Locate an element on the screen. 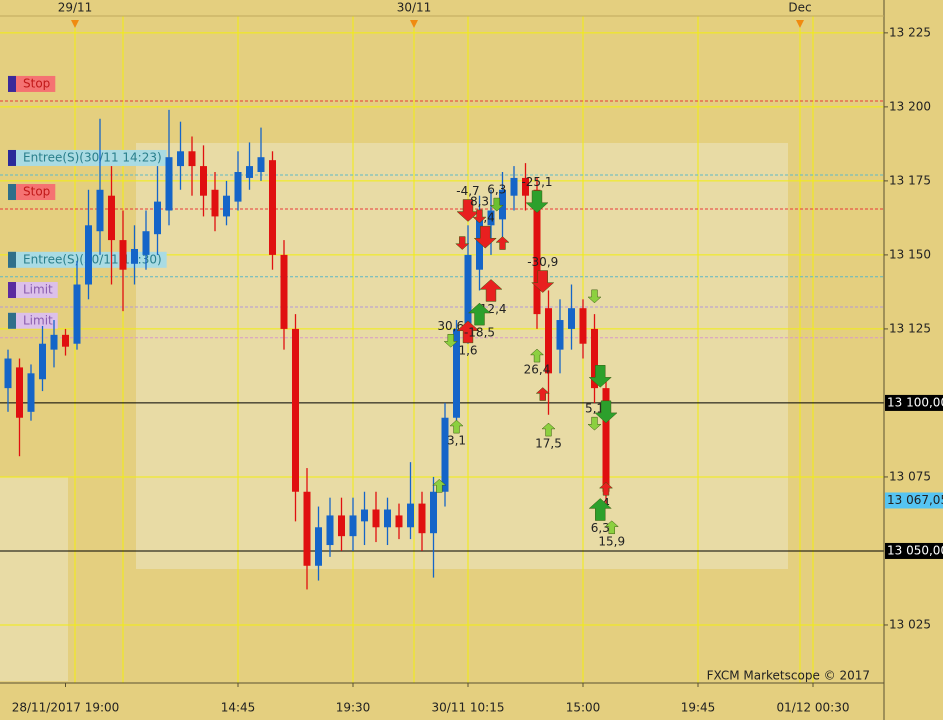 Image resolution: width=943 pixels, height=720 pixels. y-tick-label: 13 175 is located at coordinates (910, 180).